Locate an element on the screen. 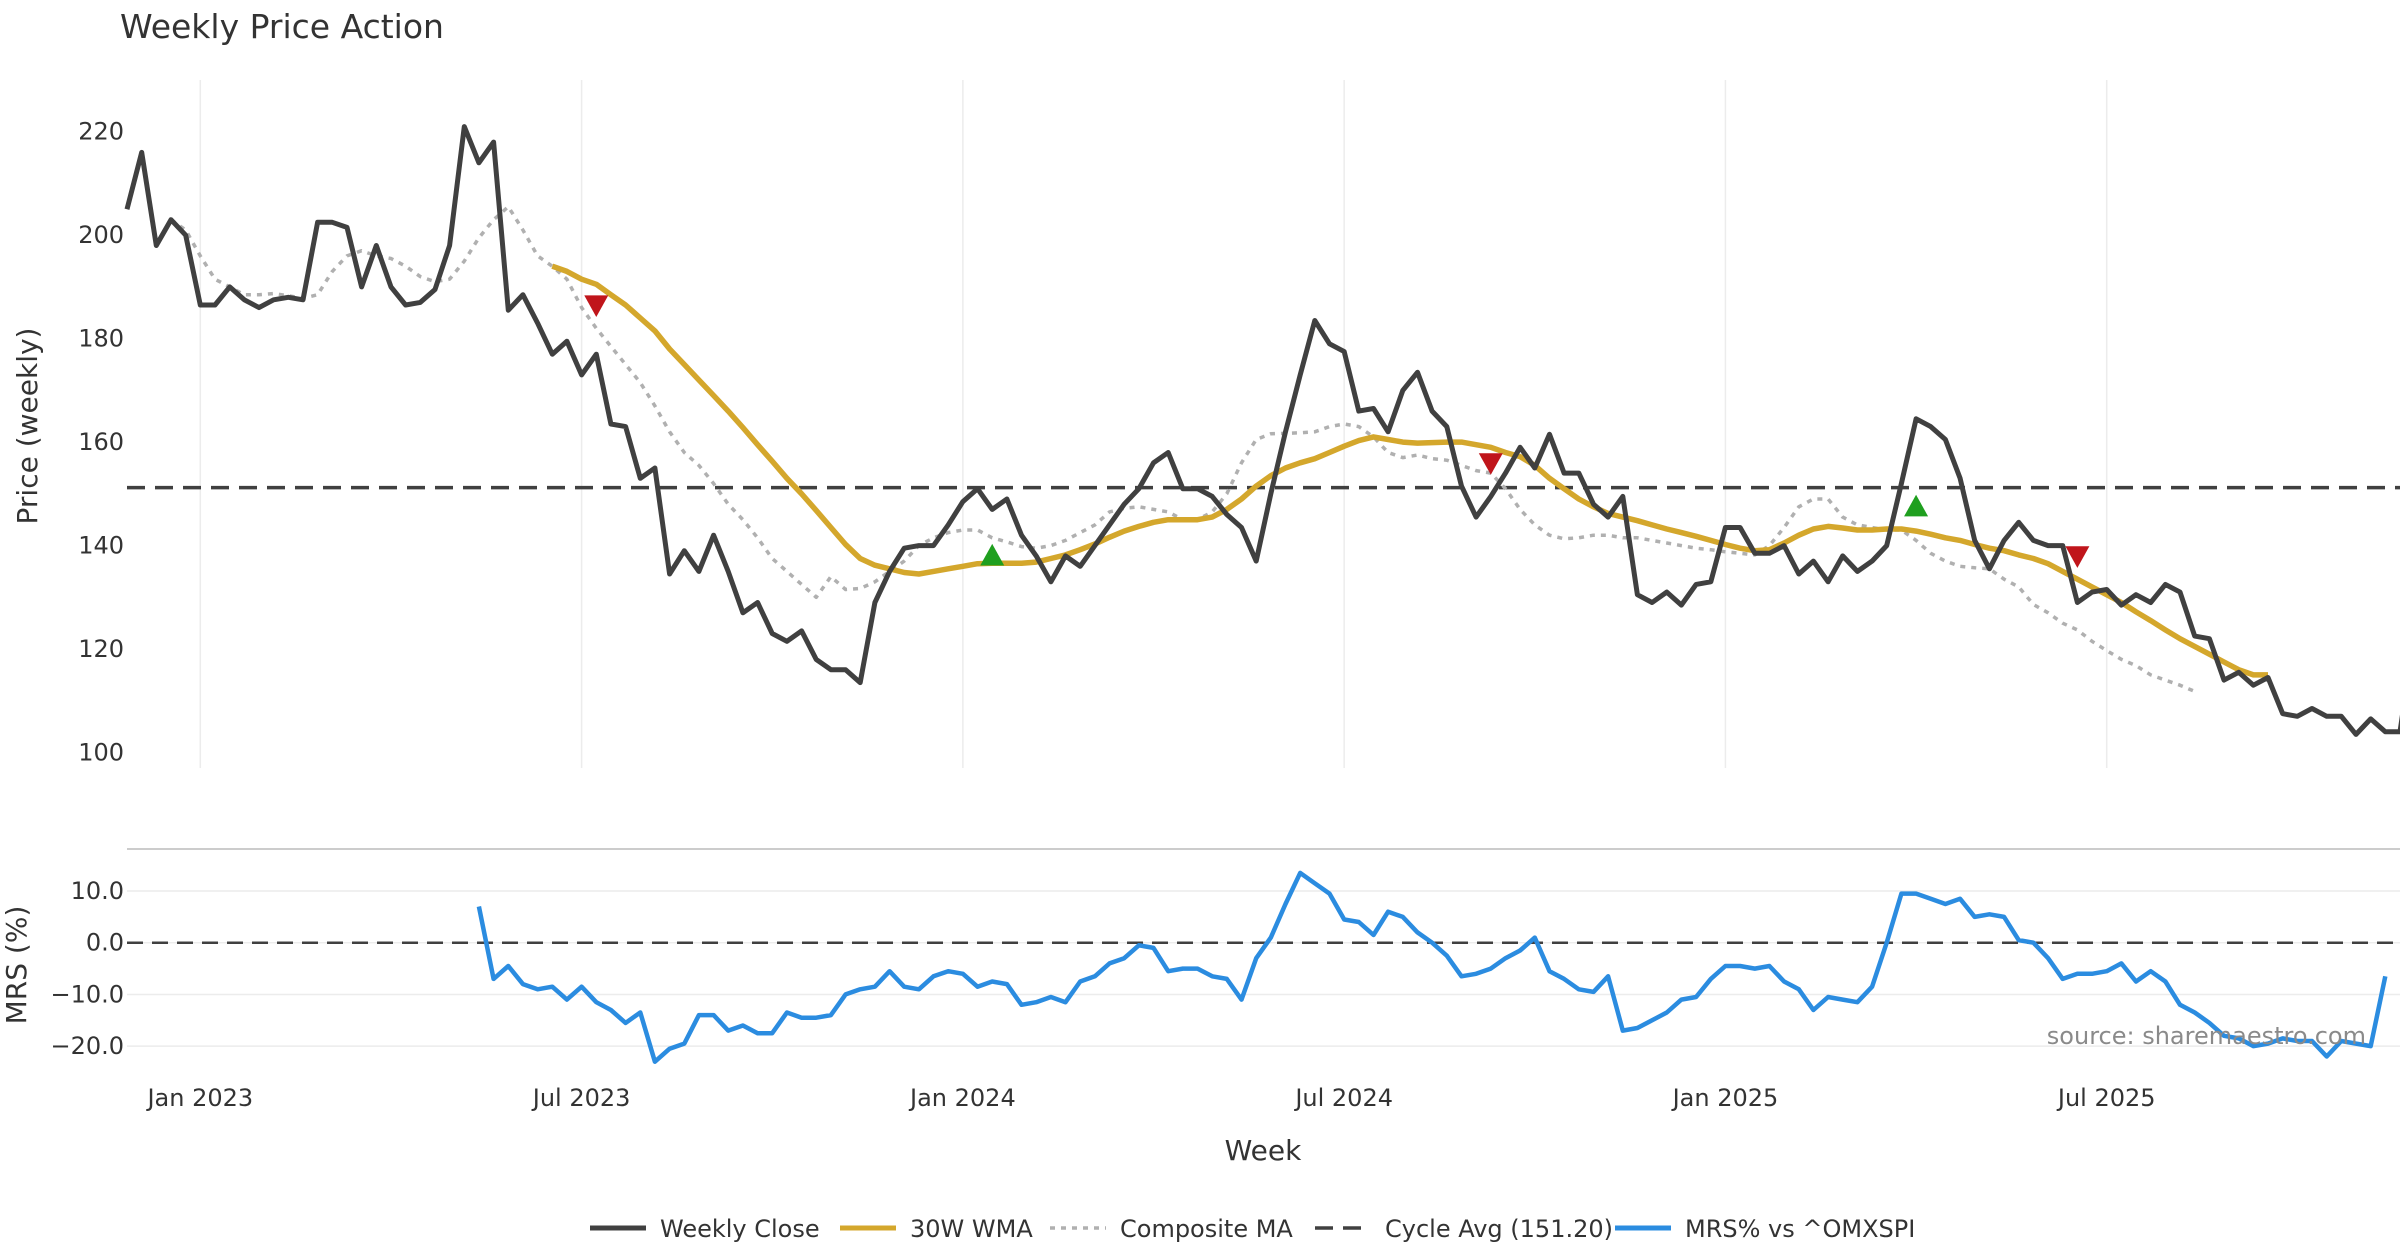 The height and width of the screenshot is (1260, 2400). legend-item: Weekly Close is located at coordinates (705, 1229).